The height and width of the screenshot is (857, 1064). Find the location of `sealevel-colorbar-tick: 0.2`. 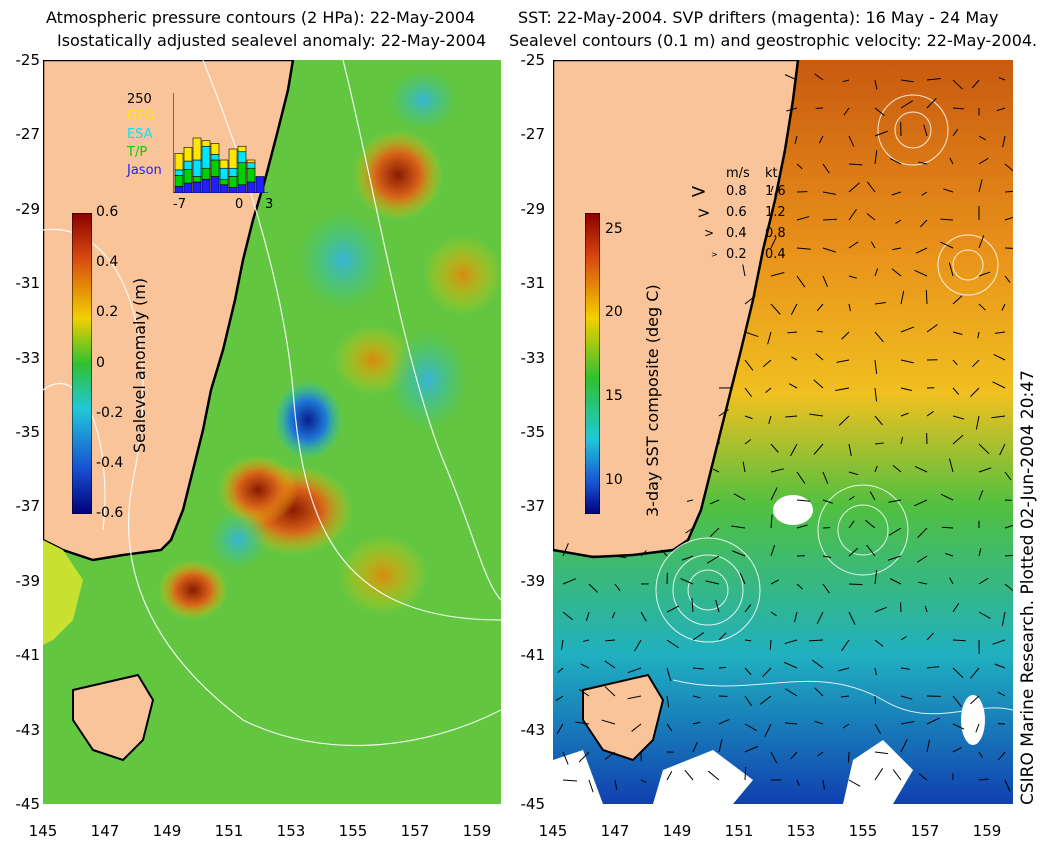

sealevel-colorbar-tick: 0.2 is located at coordinates (107, 312).